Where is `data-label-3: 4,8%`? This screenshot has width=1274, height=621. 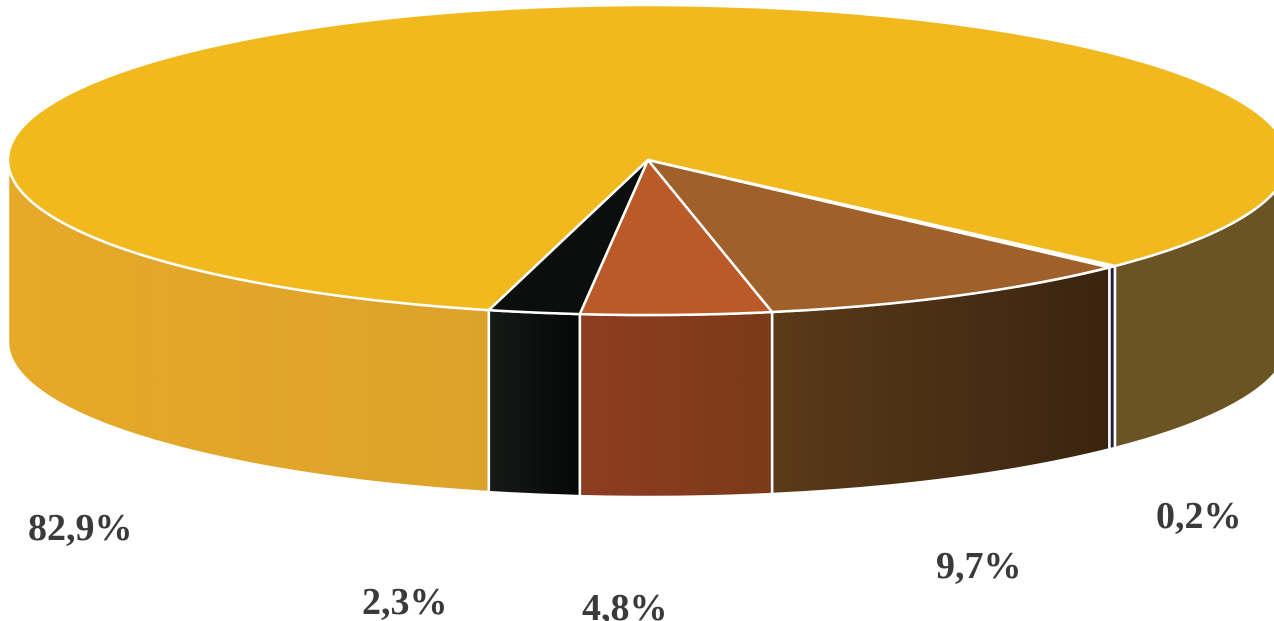
data-label-3: 4,8% is located at coordinates (625, 604).